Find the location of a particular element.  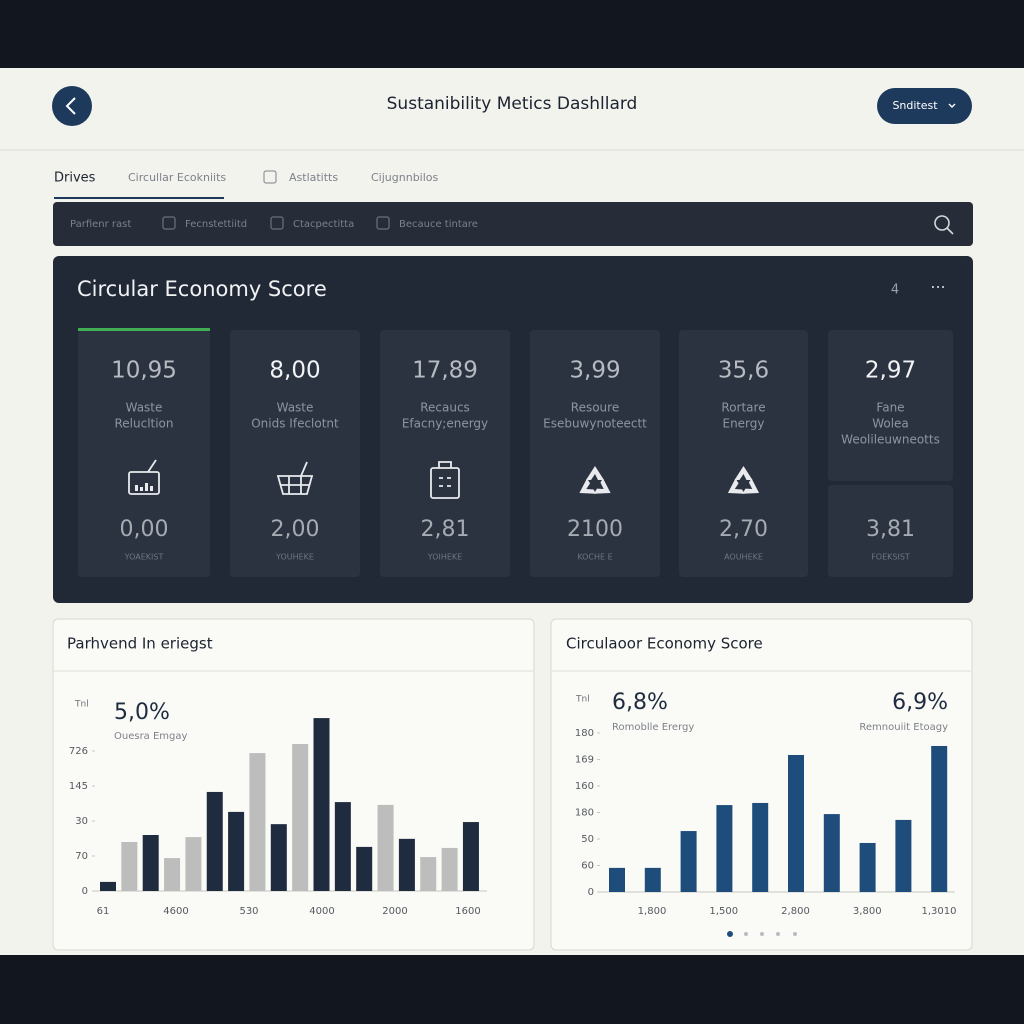

filter-item: Becauce tintare is located at coordinates (438, 224).